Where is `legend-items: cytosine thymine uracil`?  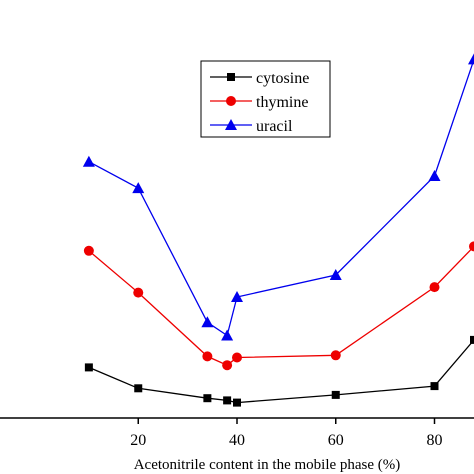 legend-items: cytosine thymine uracil is located at coordinates (259, 102).